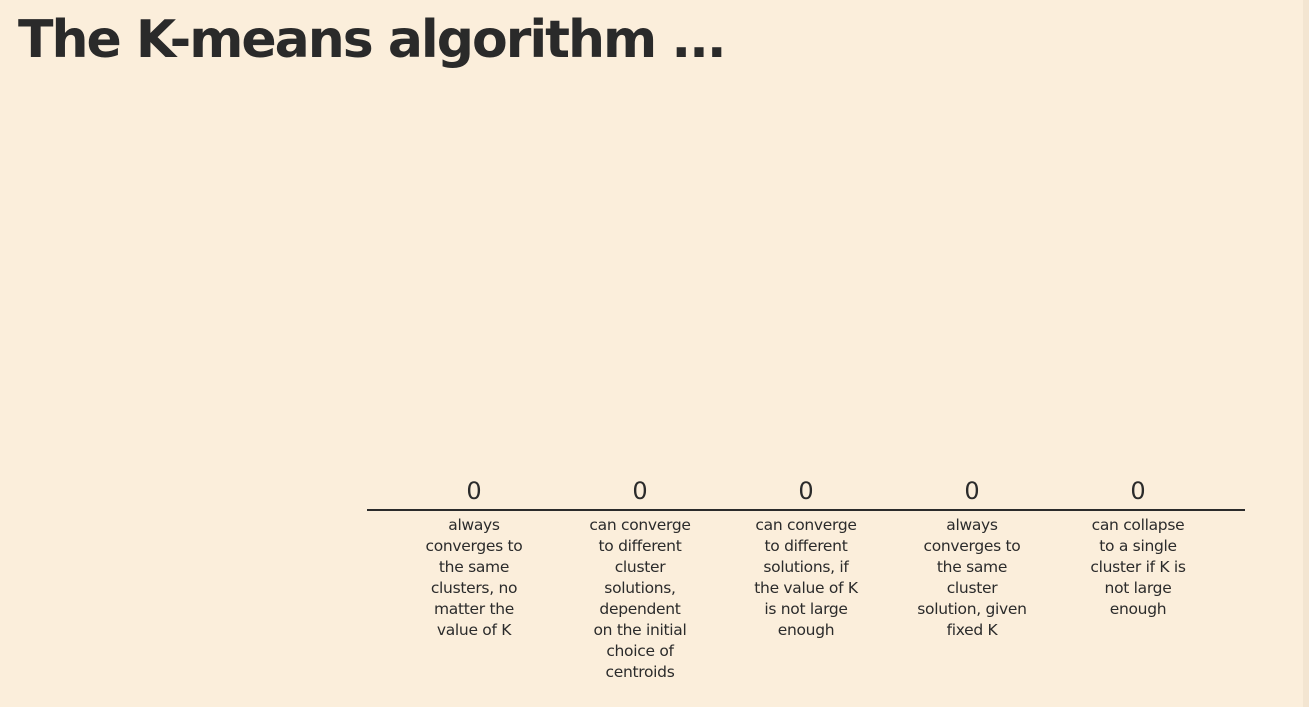 The width and height of the screenshot is (1309, 707). I want to click on category-label-line: centroids, so click(640, 672).